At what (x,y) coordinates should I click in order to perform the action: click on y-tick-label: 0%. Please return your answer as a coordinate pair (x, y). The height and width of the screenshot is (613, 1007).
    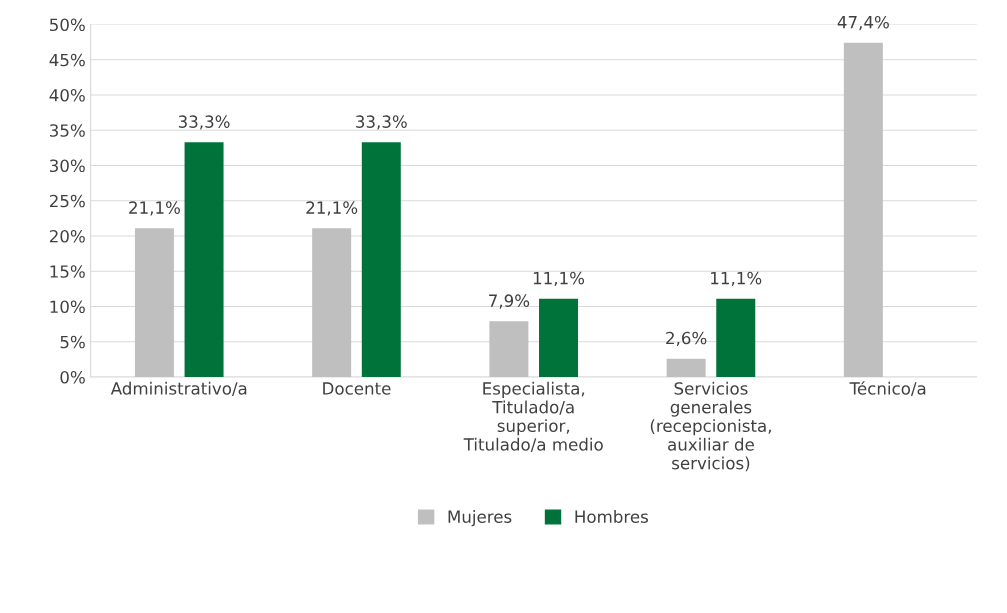
    Looking at the image, I should click on (72, 377).